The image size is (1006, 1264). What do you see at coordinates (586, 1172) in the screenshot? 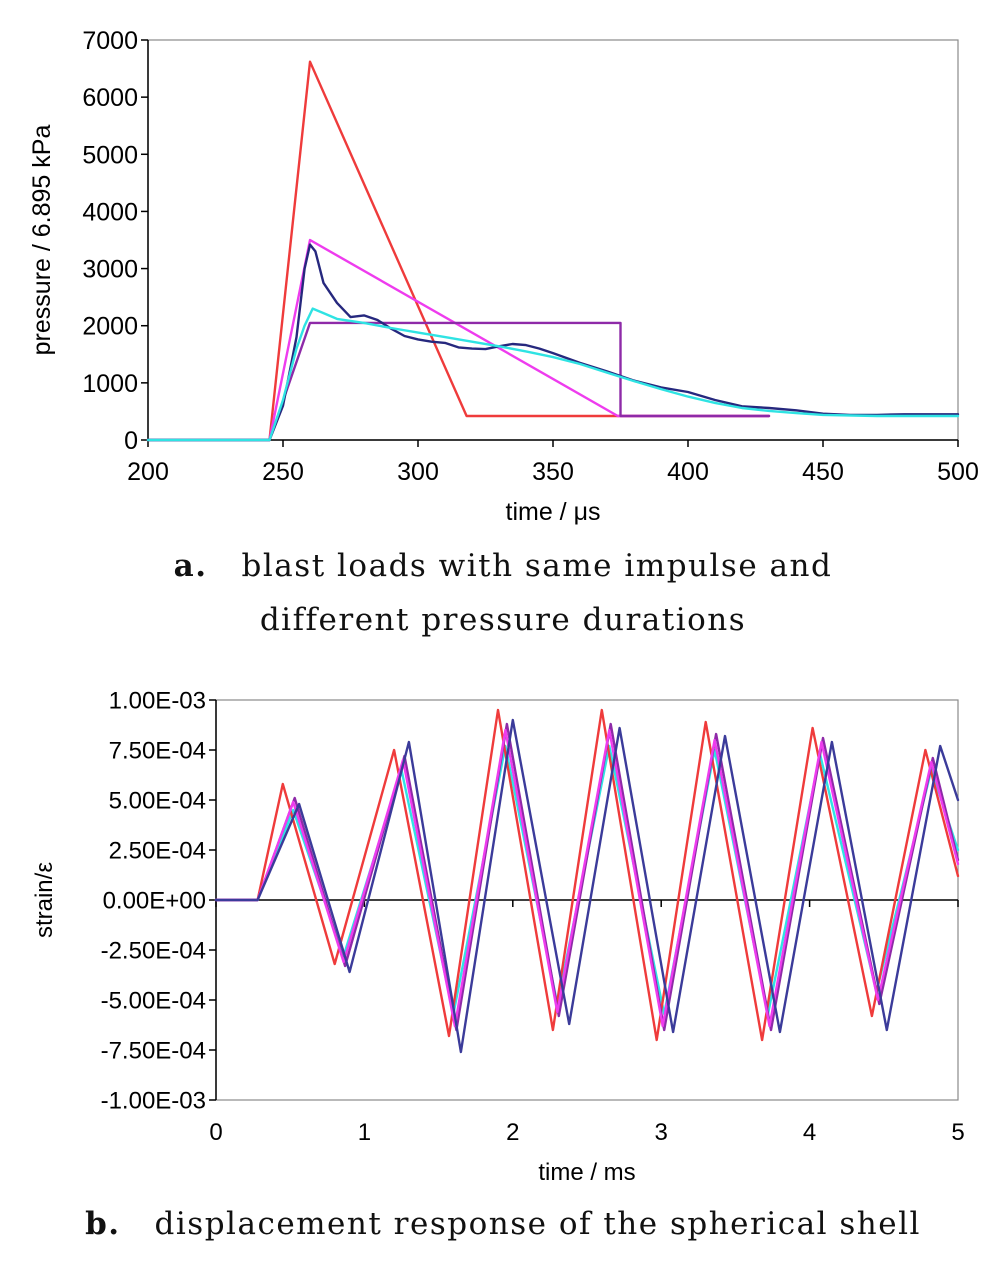
I see `chart-b-x-axis-label: time / ms` at bounding box center [586, 1172].